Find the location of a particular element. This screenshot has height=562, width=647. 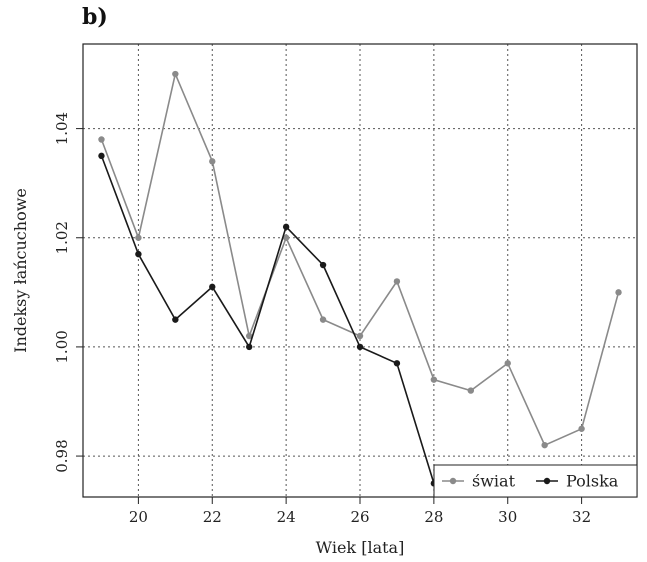

y-tick-label: 1.02 is located at coordinates (62, 237).